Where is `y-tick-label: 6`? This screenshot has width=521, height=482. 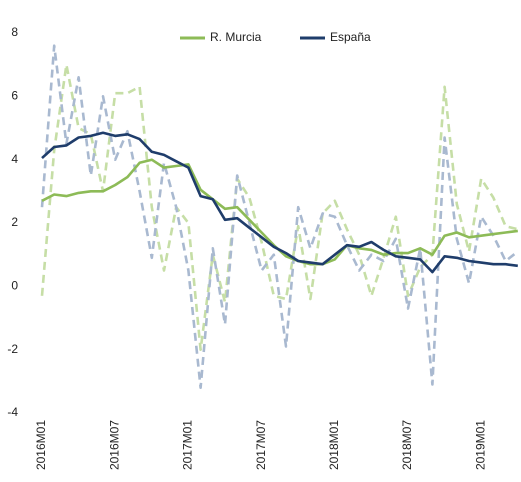 y-tick-label: 6 is located at coordinates (14, 96).